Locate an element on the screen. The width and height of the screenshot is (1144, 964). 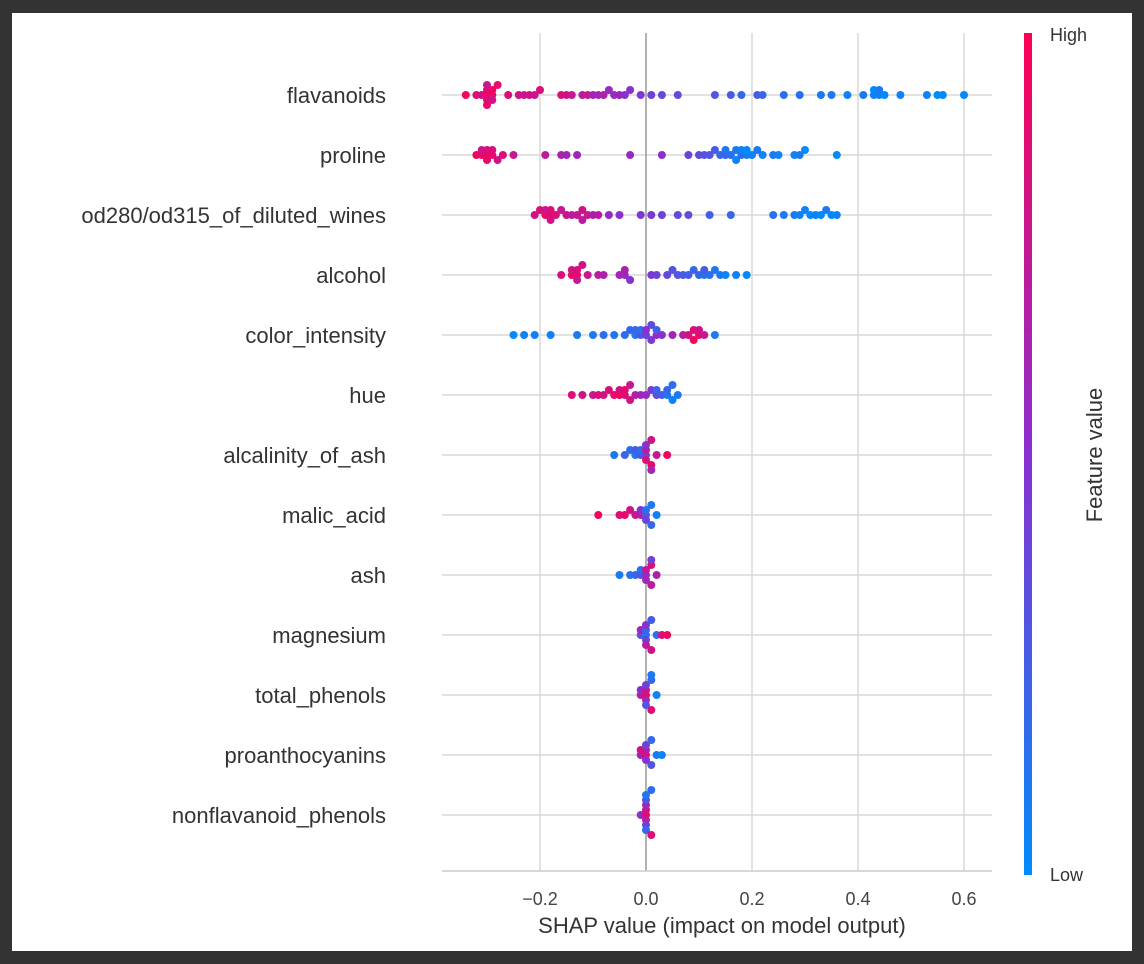
feature-label: magnesium is located at coordinates (329, 635).